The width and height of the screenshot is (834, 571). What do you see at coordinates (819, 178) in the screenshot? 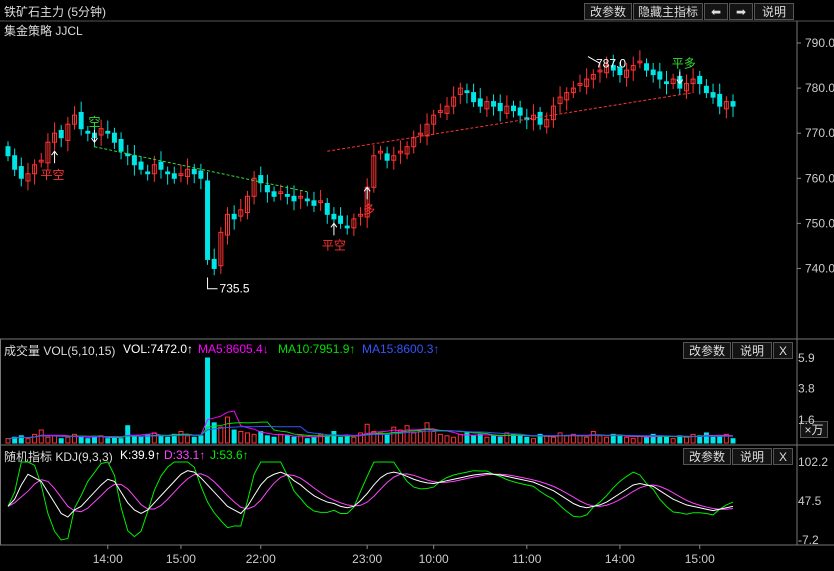
I see `price-tick-label: 760.0` at bounding box center [819, 178].